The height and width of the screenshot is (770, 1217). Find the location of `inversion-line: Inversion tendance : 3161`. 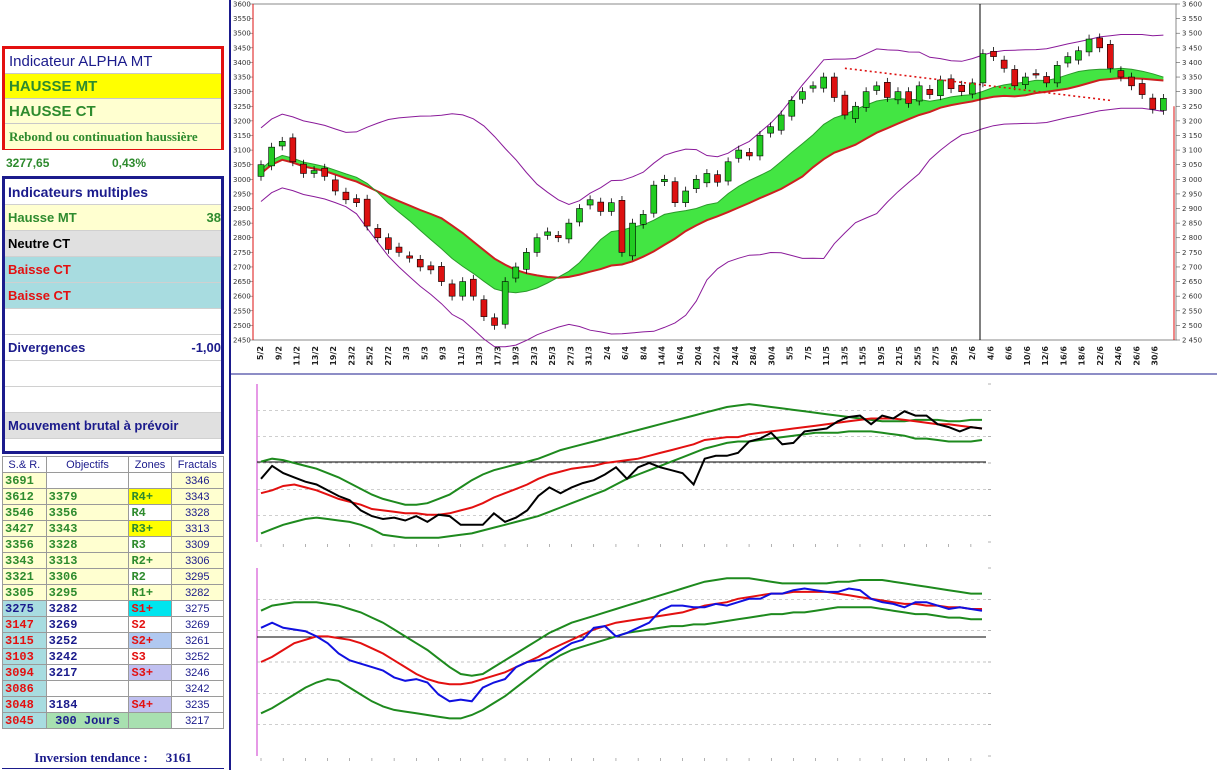

inversion-line: Inversion tendance : 3161 is located at coordinates (113, 758).